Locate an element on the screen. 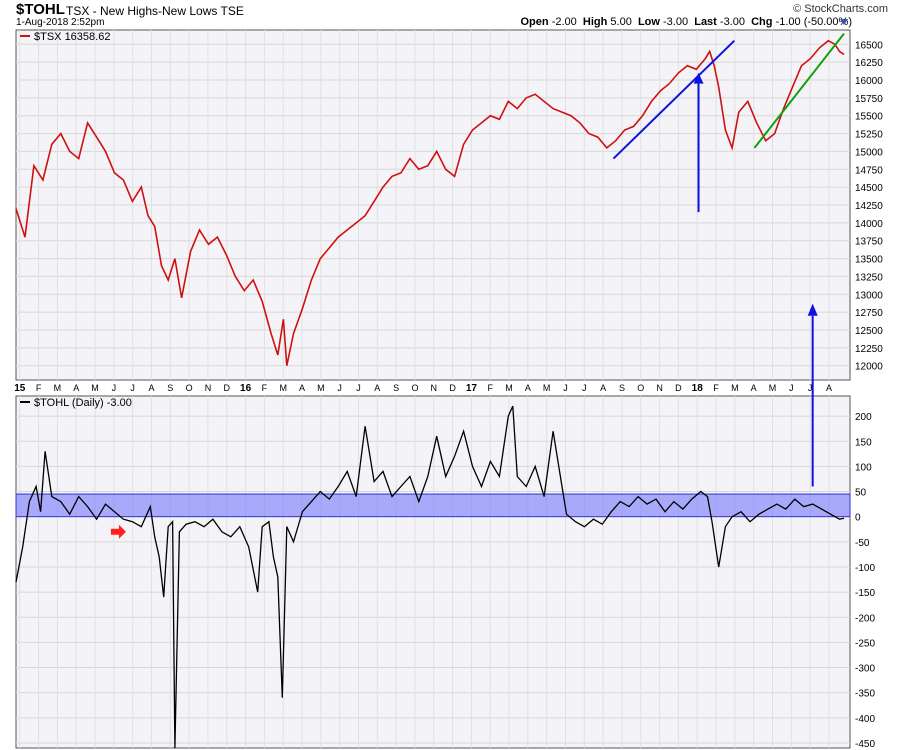  x-tick-label: 18 is located at coordinates (698, 388).